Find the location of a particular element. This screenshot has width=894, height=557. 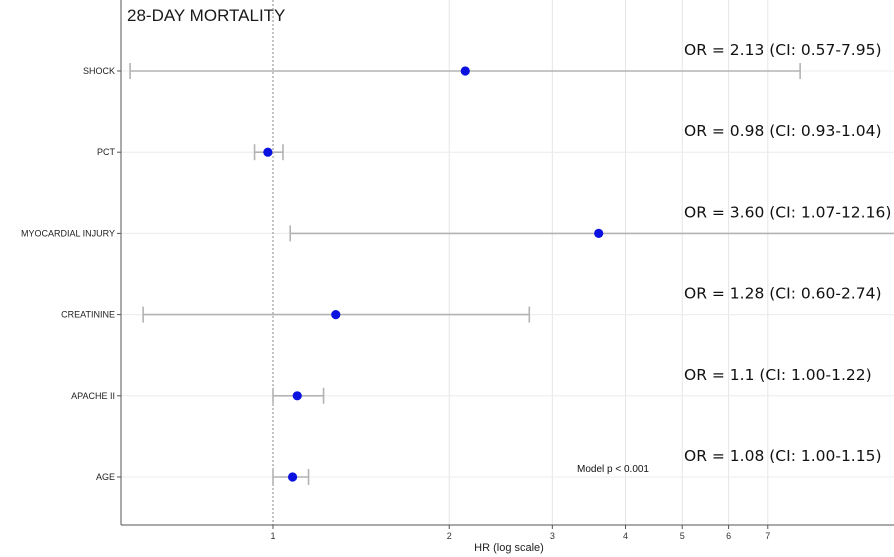

chart-title: 28-DAY MORTALITY is located at coordinates (206, 15).